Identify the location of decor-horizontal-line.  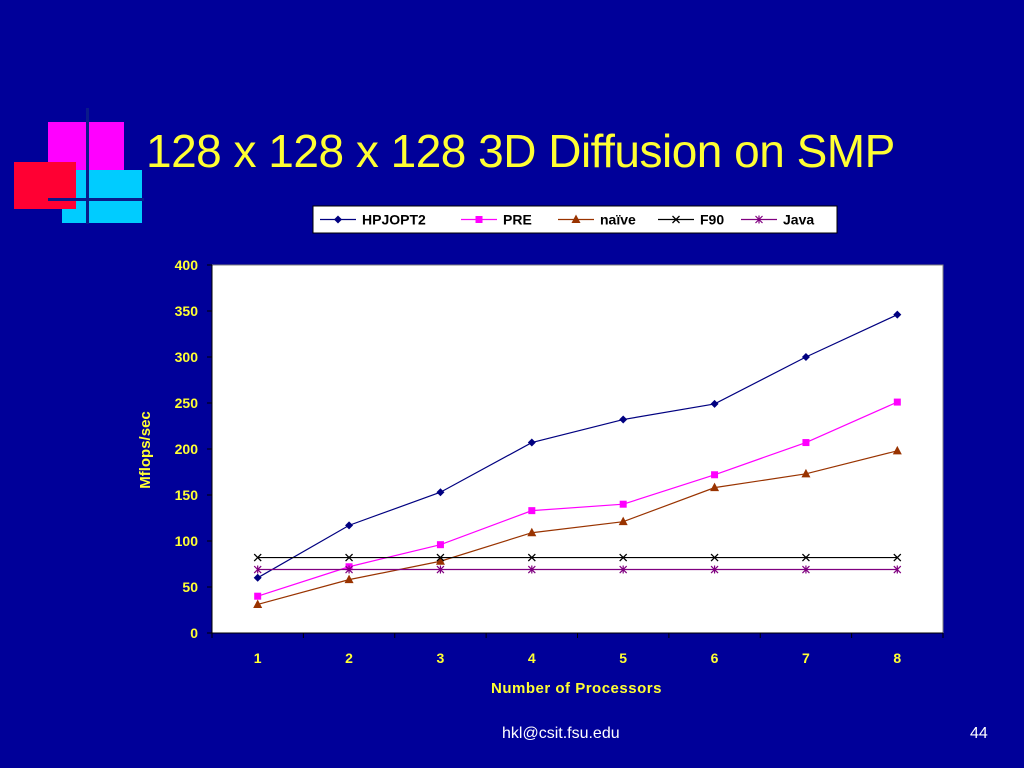
(96, 199).